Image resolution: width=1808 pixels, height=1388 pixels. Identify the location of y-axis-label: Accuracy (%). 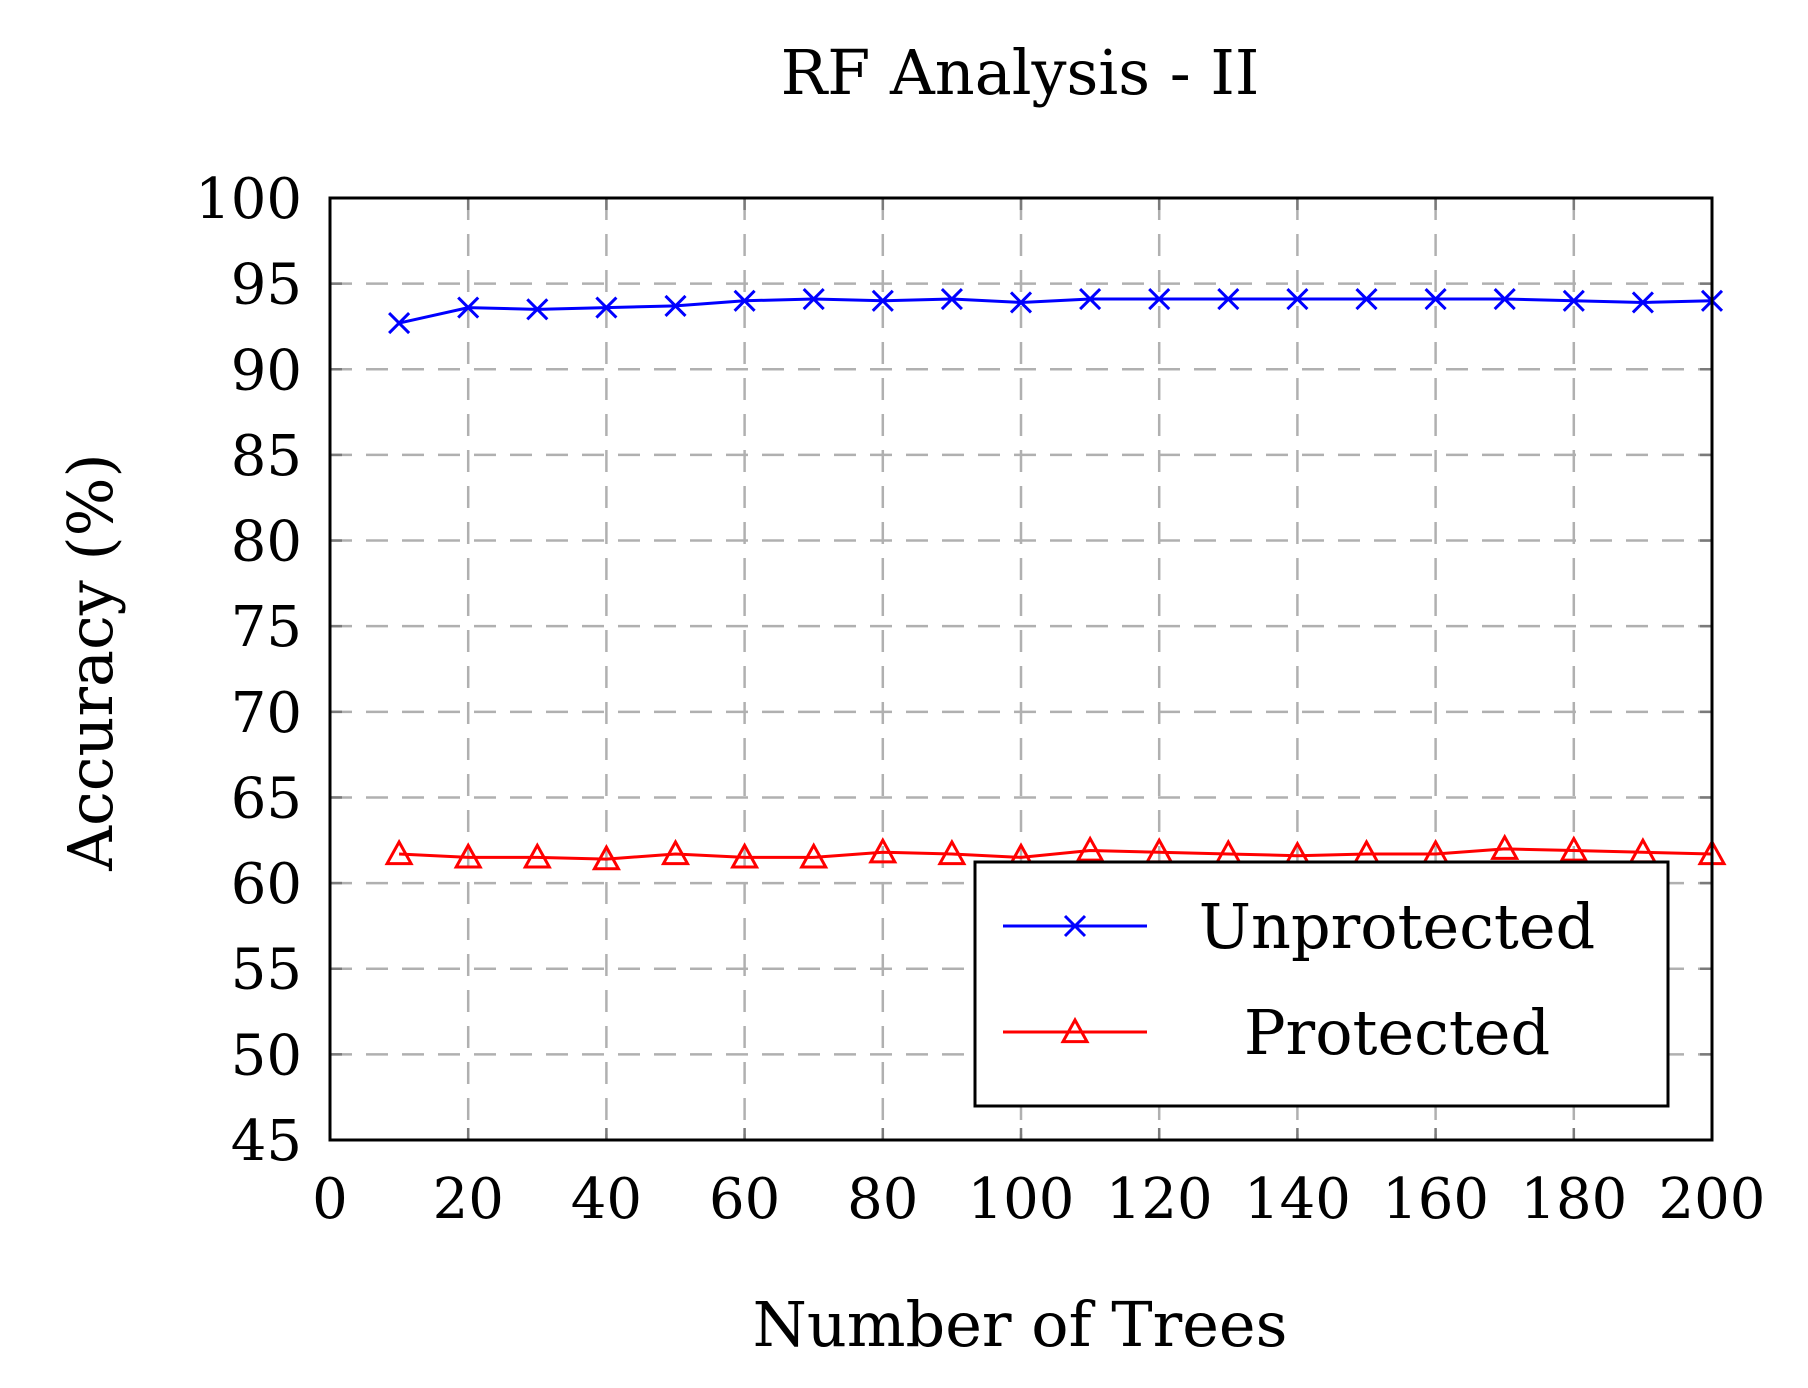
(90, 662).